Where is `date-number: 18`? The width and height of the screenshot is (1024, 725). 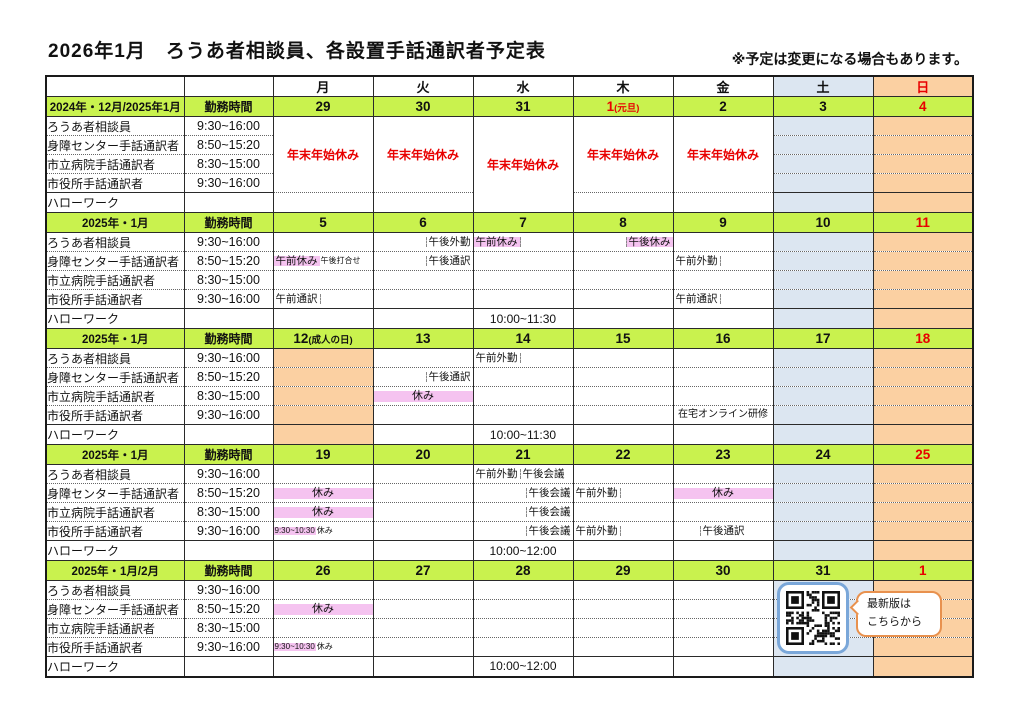 date-number: 18 is located at coordinates (923, 338).